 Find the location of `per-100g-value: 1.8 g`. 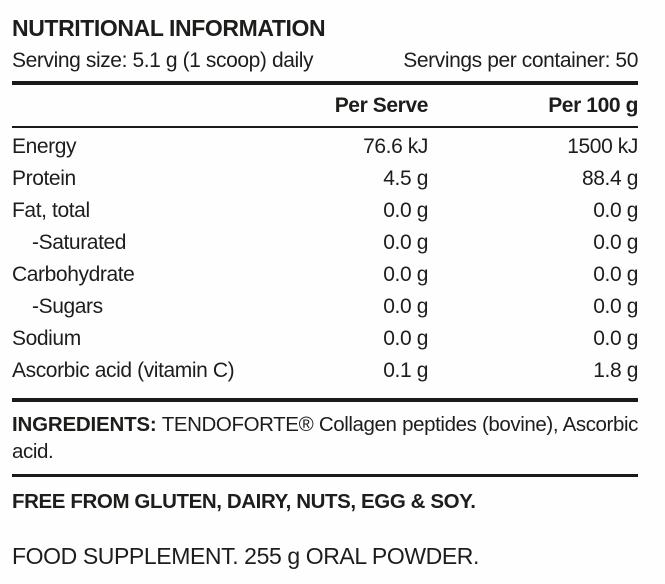

per-100g-value: 1.8 g is located at coordinates (615, 370).